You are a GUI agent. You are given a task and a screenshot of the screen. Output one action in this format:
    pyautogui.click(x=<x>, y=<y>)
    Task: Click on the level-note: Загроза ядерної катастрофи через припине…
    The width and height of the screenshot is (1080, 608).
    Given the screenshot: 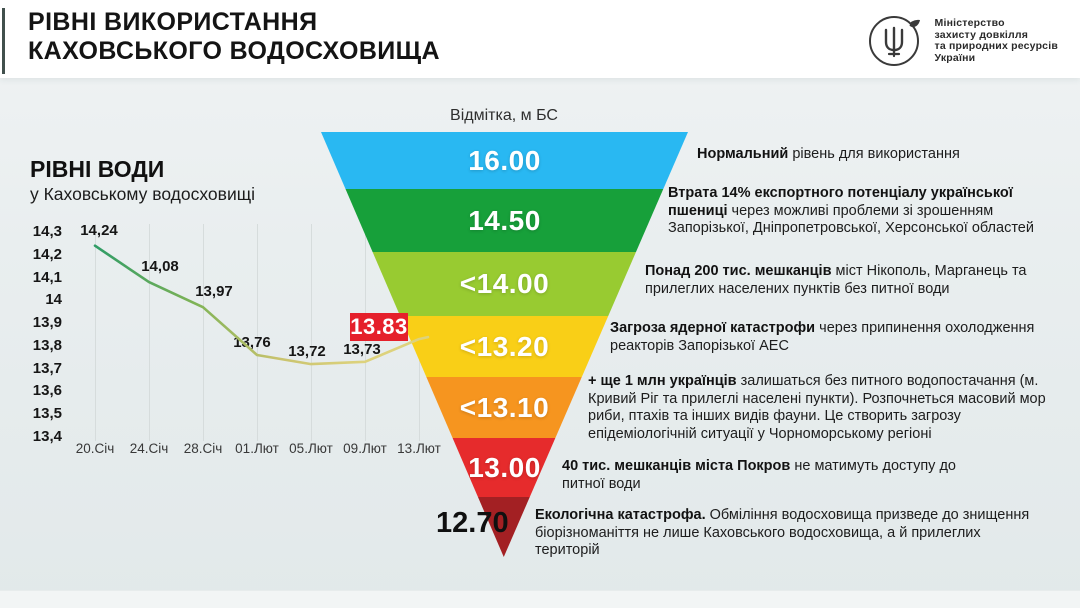 What is the action you would take?
    pyautogui.click(x=825, y=337)
    